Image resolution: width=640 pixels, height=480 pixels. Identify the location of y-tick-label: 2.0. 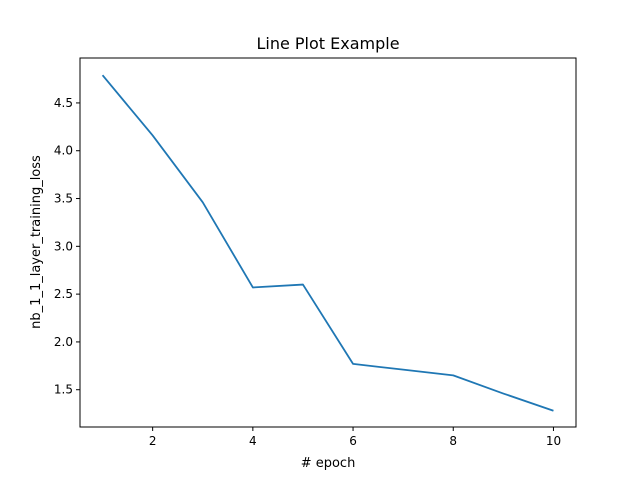
(63, 342).